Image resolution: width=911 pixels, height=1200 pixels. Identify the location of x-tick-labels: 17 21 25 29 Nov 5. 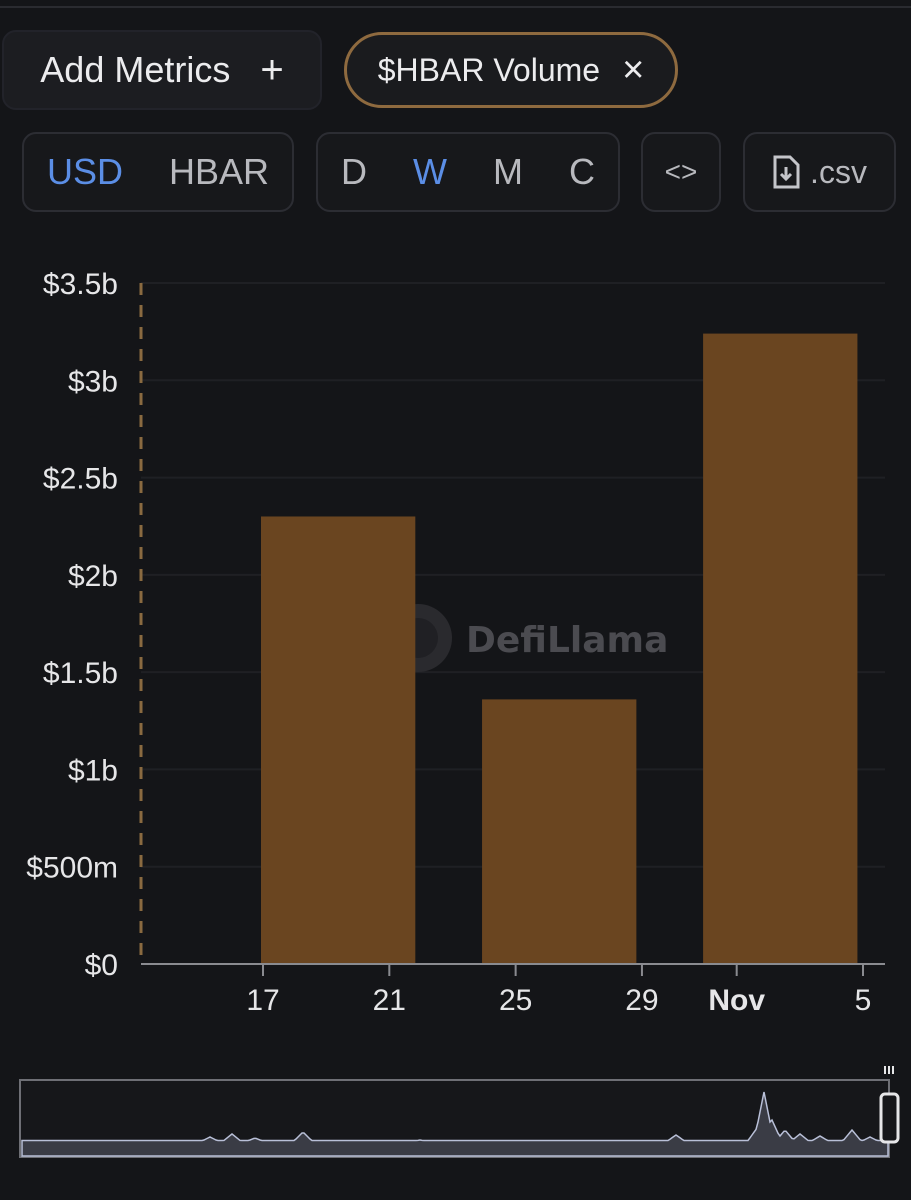
(558, 990).